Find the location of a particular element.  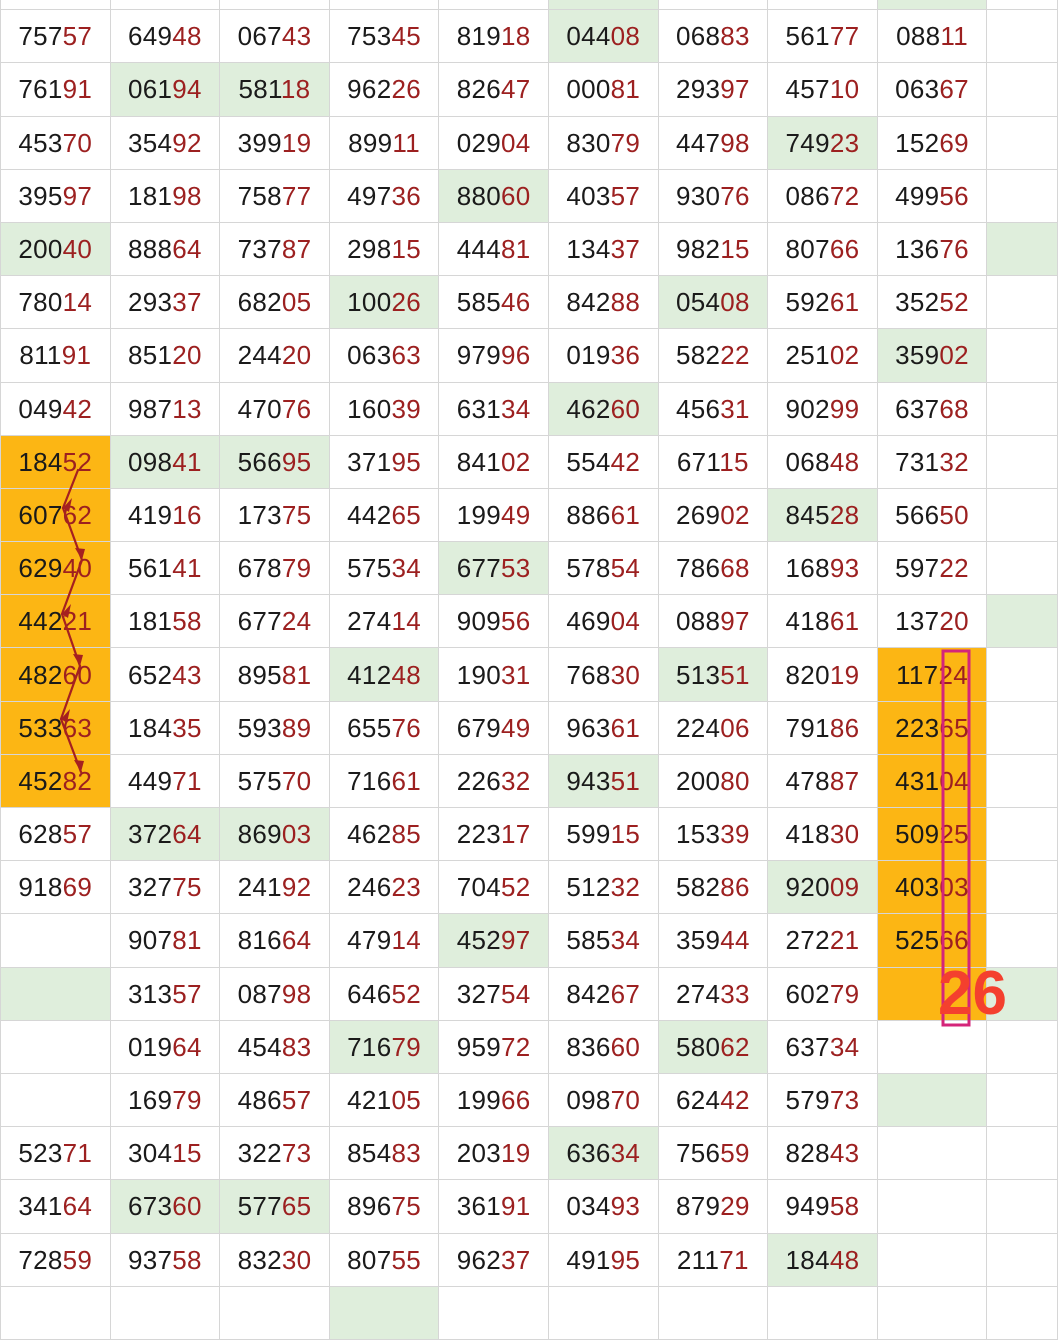

grid-cell: 05408 is located at coordinates (713, 302).